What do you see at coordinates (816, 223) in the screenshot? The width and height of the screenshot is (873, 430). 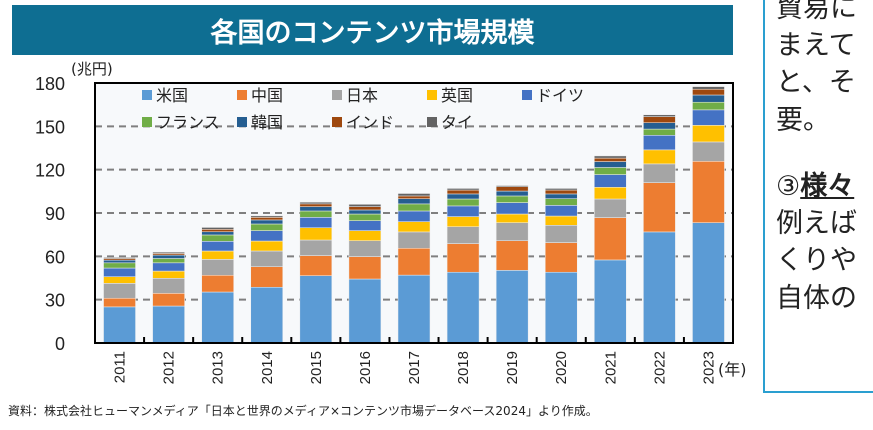 I see `side-text-line: 例えば` at bounding box center [816, 223].